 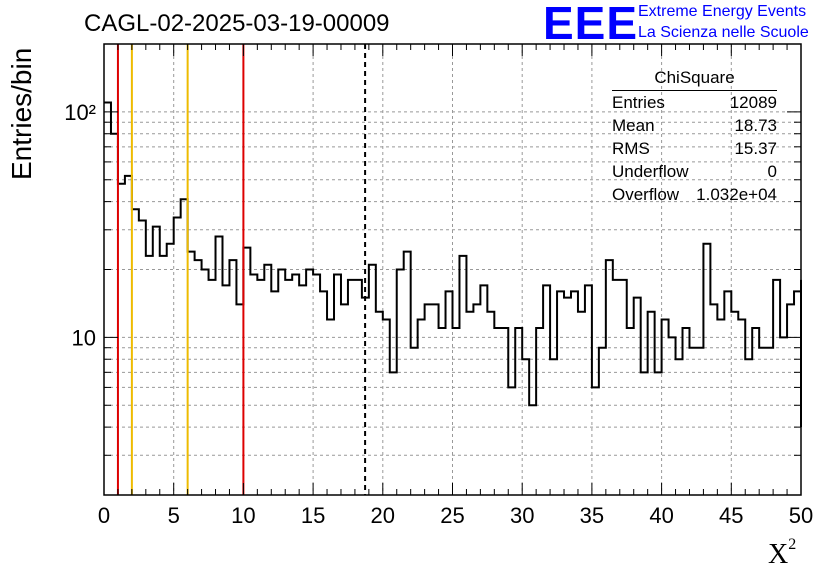 I want to click on logo-line-1: Extreme Energy Events, so click(x=722, y=11).